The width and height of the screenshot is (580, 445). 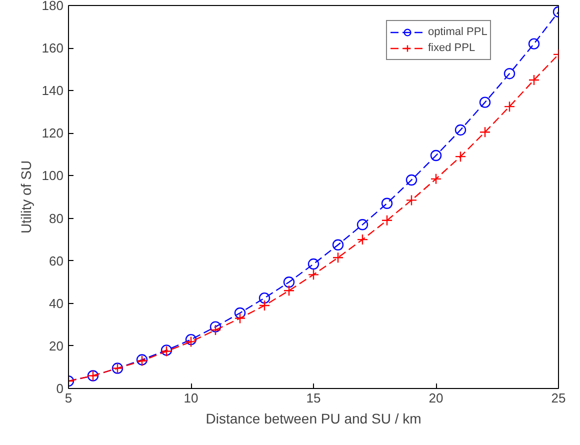 What do you see at coordinates (56, 260) in the screenshot?
I see `y-tick-label: 60` at bounding box center [56, 260].